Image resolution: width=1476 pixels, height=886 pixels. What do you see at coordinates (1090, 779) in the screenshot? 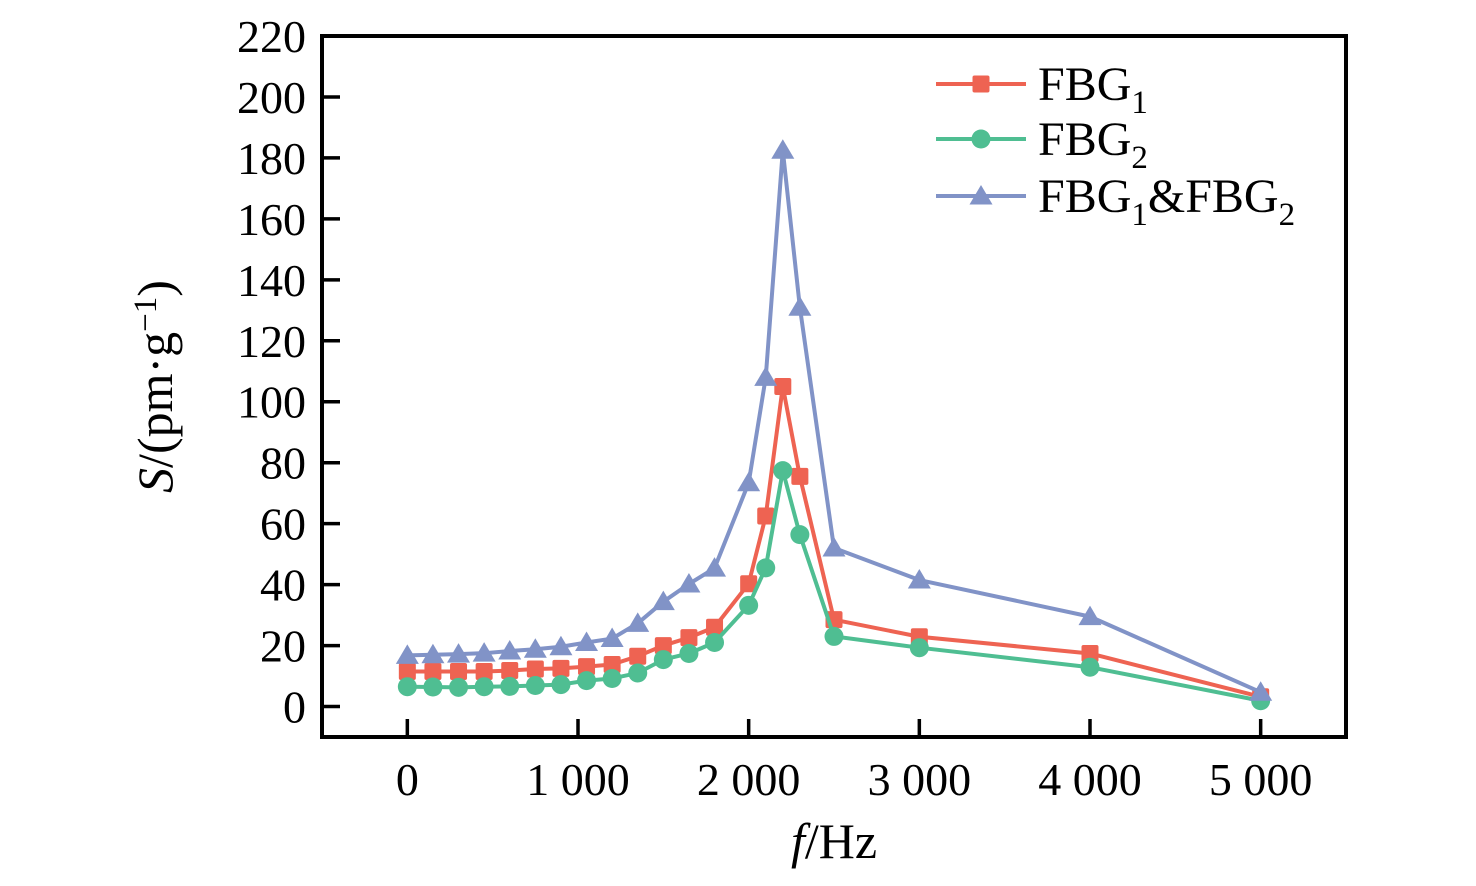
I see `x-tick-label: 4 000` at bounding box center [1090, 779].